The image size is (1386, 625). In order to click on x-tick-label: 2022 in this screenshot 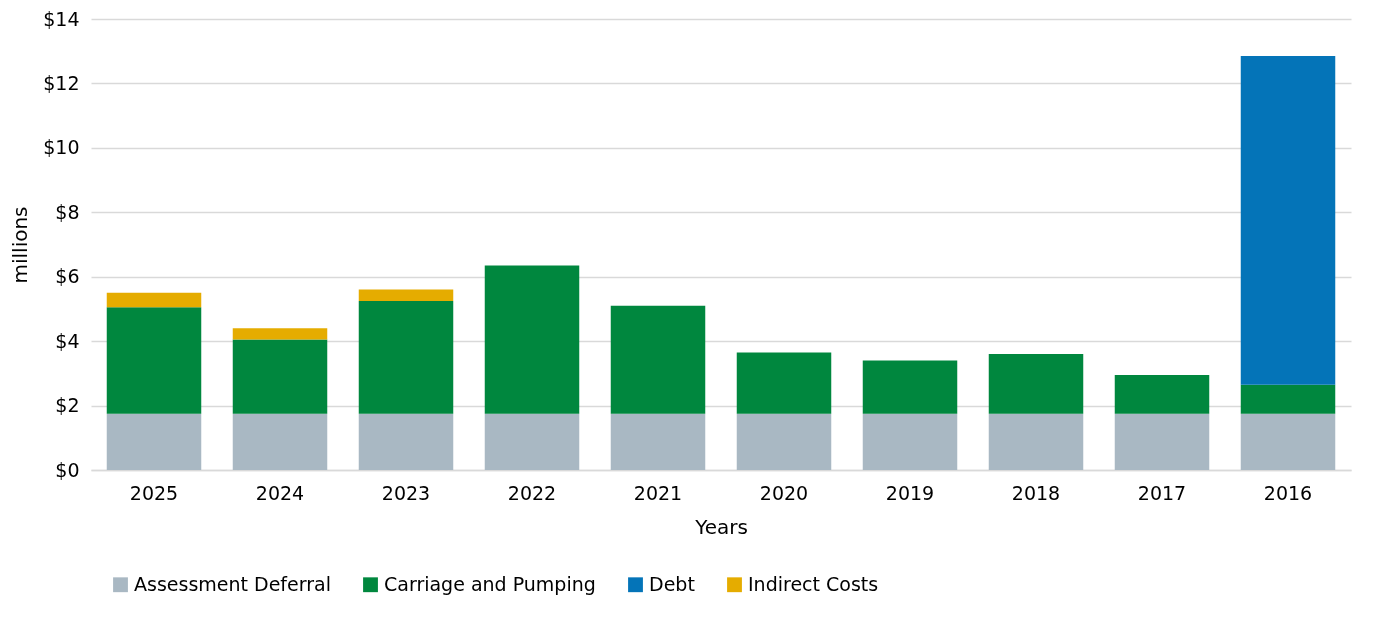, I will do `click(532, 492)`.